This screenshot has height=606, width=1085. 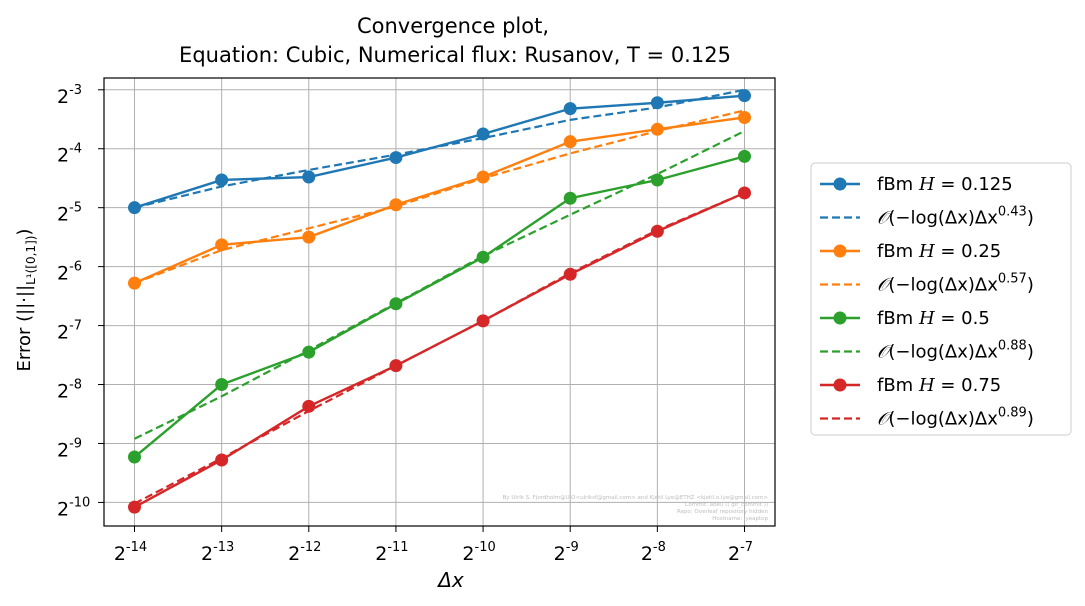 What do you see at coordinates (1012, 413) in the screenshot?
I see `legend-fit-exponent: 0.89` at bounding box center [1012, 413].